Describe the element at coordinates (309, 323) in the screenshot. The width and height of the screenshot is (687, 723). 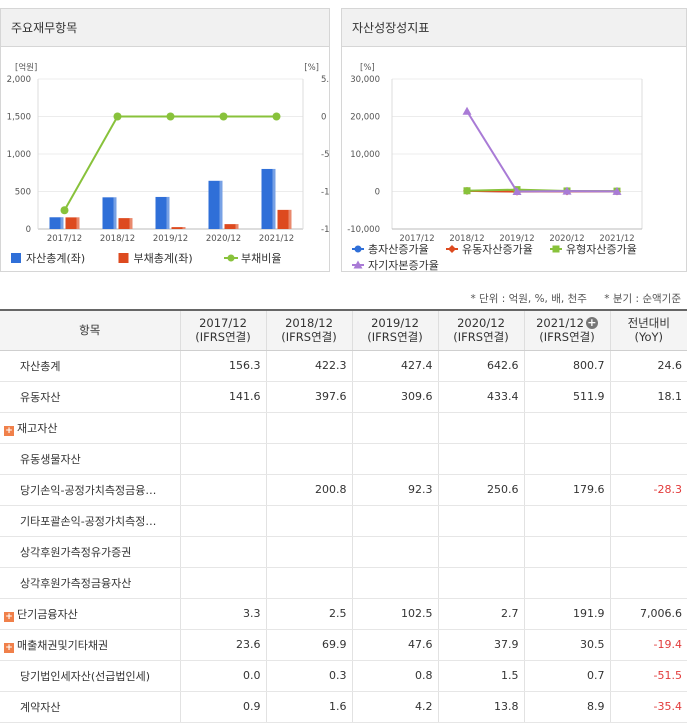
I see `header-year: 2018/12` at that location.